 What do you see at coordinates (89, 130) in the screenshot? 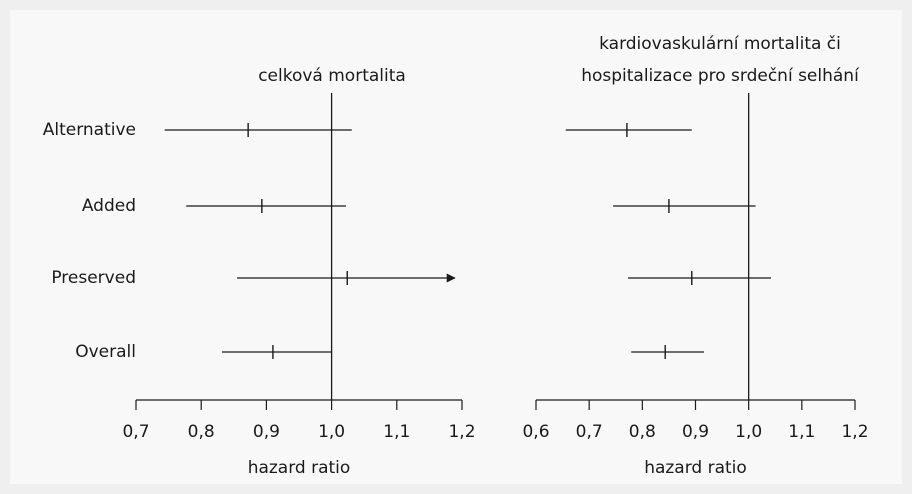
I see `category-label: Alternative` at bounding box center [89, 130].